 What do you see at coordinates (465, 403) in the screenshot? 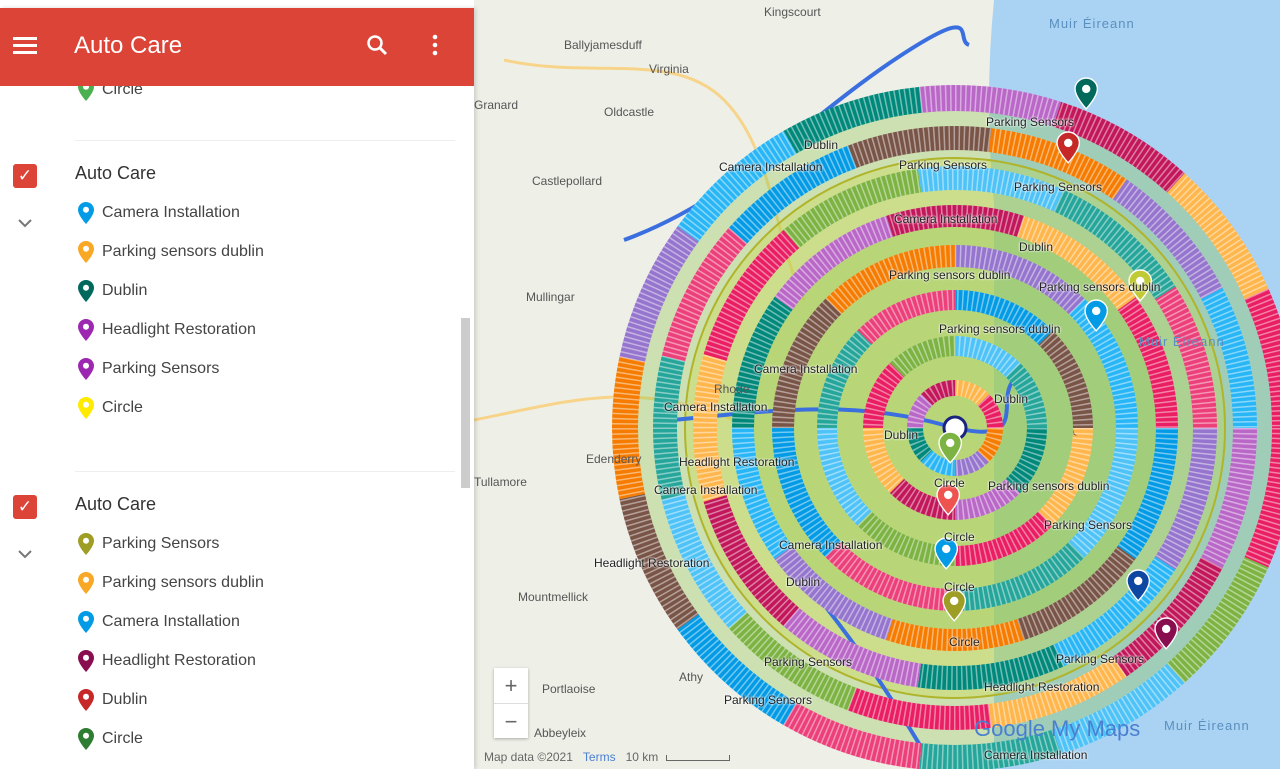
I see `scrollbar` at bounding box center [465, 403].